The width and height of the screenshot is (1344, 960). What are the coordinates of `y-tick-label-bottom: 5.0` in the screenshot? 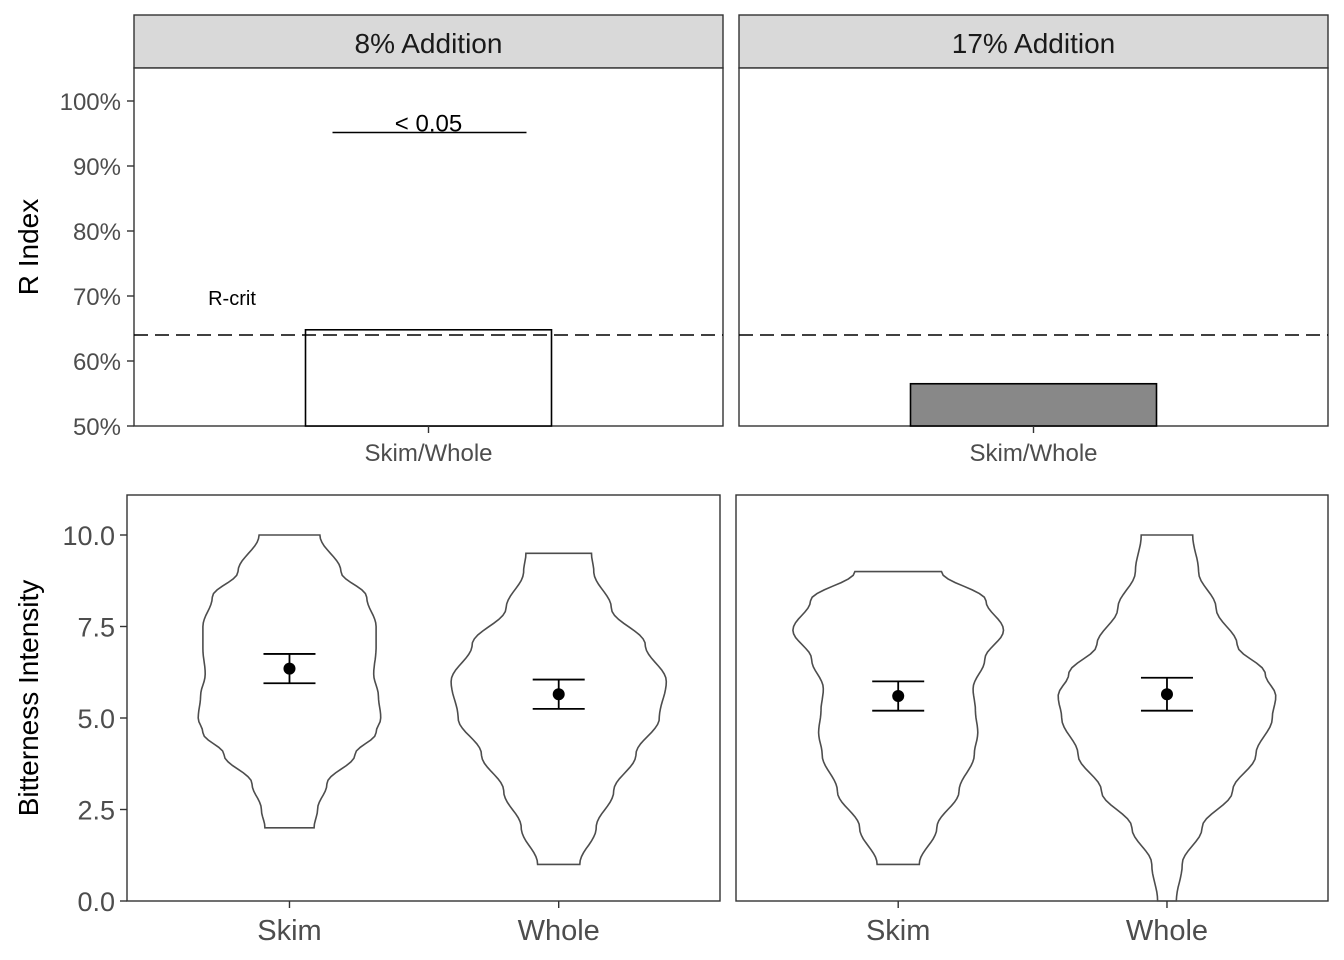 It's located at (96, 719).